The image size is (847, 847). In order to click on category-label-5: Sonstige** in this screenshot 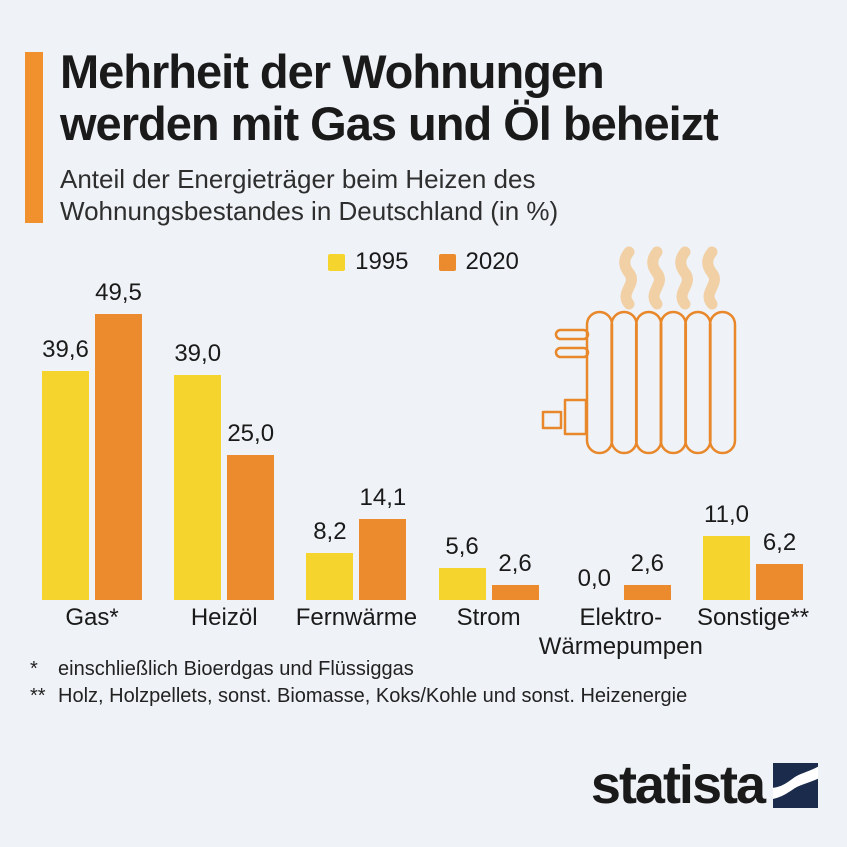, I will do `click(753, 617)`.